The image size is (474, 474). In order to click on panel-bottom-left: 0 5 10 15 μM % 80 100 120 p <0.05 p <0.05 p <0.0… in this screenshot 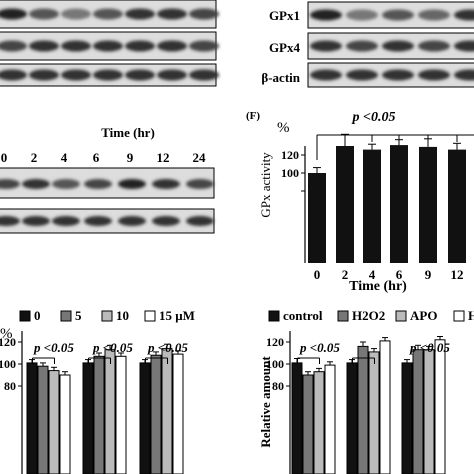, I will do `click(97, 391)`.